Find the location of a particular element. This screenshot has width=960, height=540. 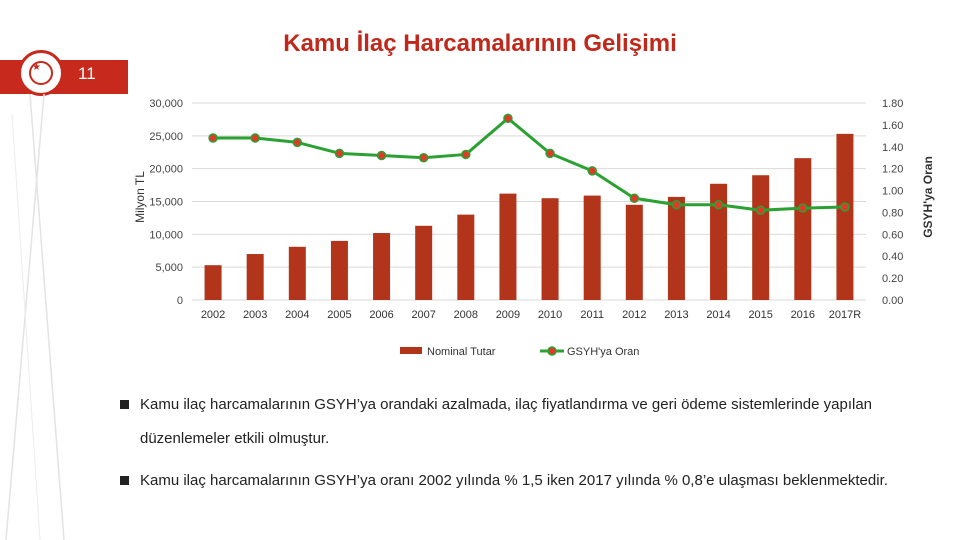

y-left-axis-label: Milyon TL is located at coordinates (140, 197).